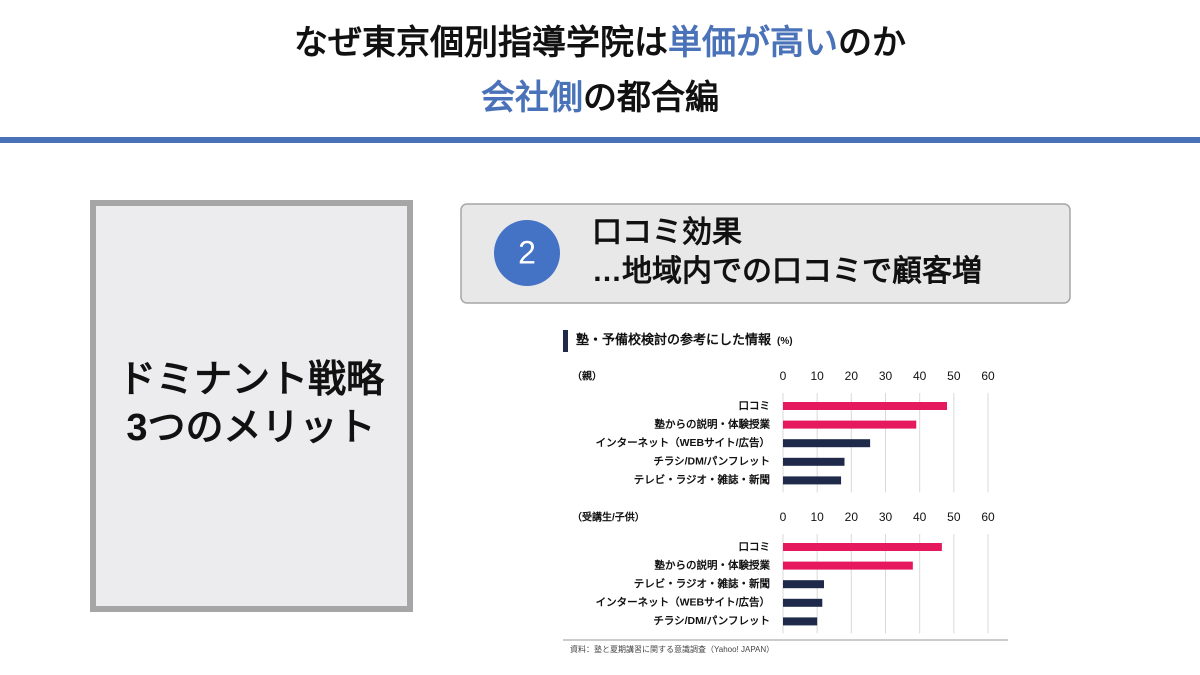 This screenshot has height=675, width=1200. What do you see at coordinates (785, 341) in the screenshot?
I see `chart-heading-unit: (%)` at bounding box center [785, 341].